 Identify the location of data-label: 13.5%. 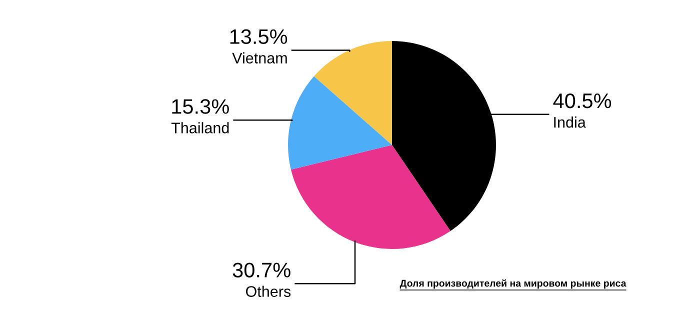
(259, 36).